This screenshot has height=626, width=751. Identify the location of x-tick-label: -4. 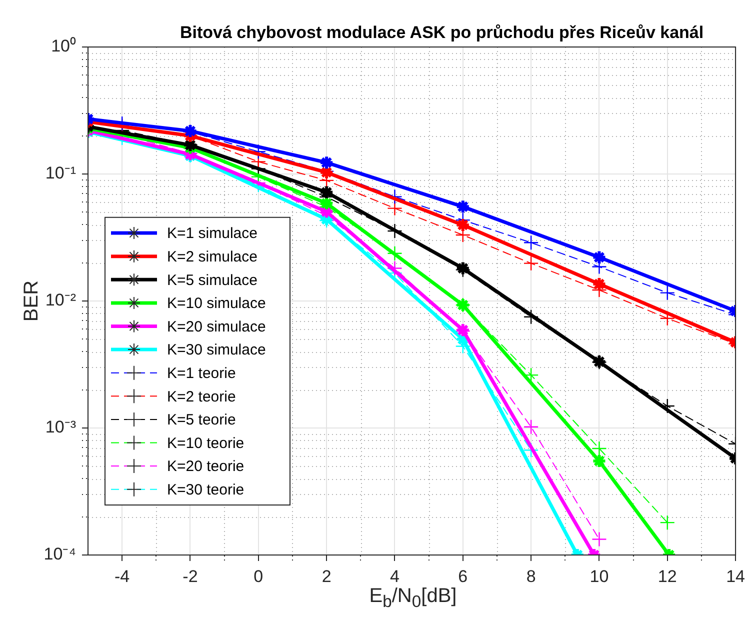
(122, 576).